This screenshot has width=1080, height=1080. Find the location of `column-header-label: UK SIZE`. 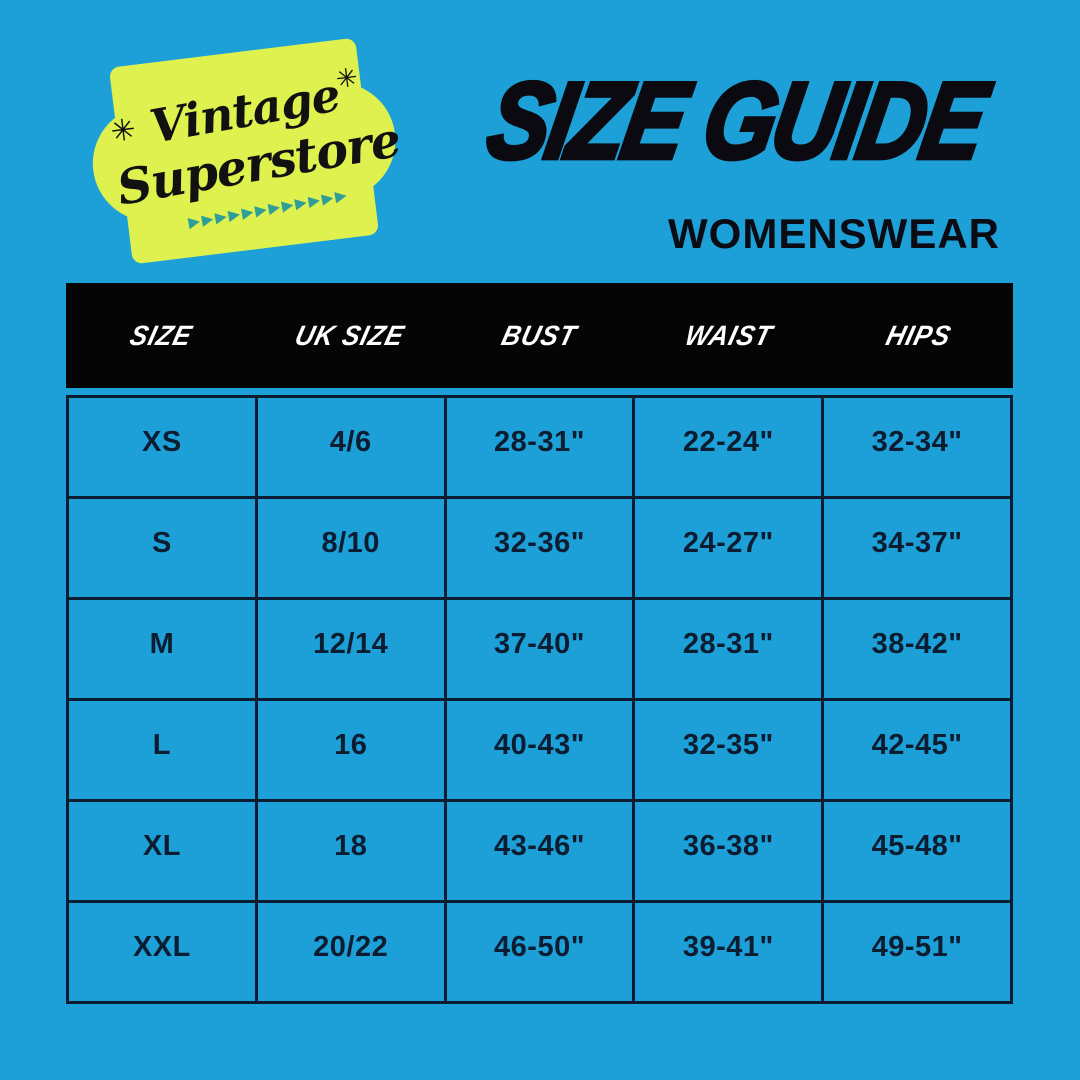

column-header-label: UK SIZE is located at coordinates (350, 335).